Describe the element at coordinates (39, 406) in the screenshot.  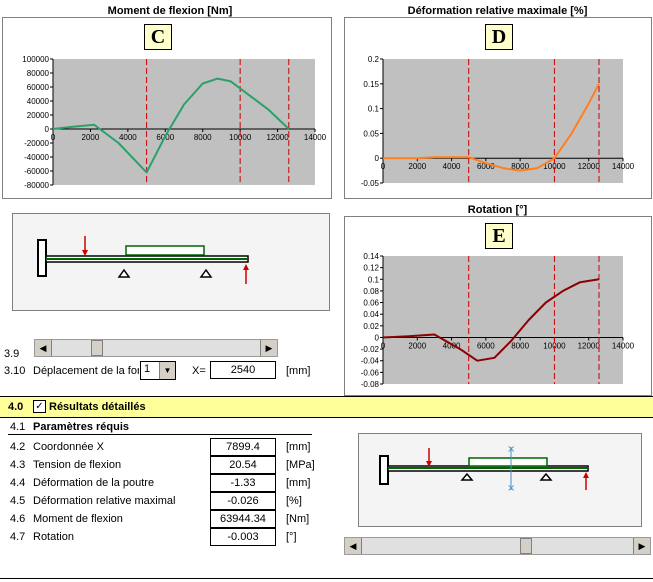
I see `details-checkbox: ✓` at that location.